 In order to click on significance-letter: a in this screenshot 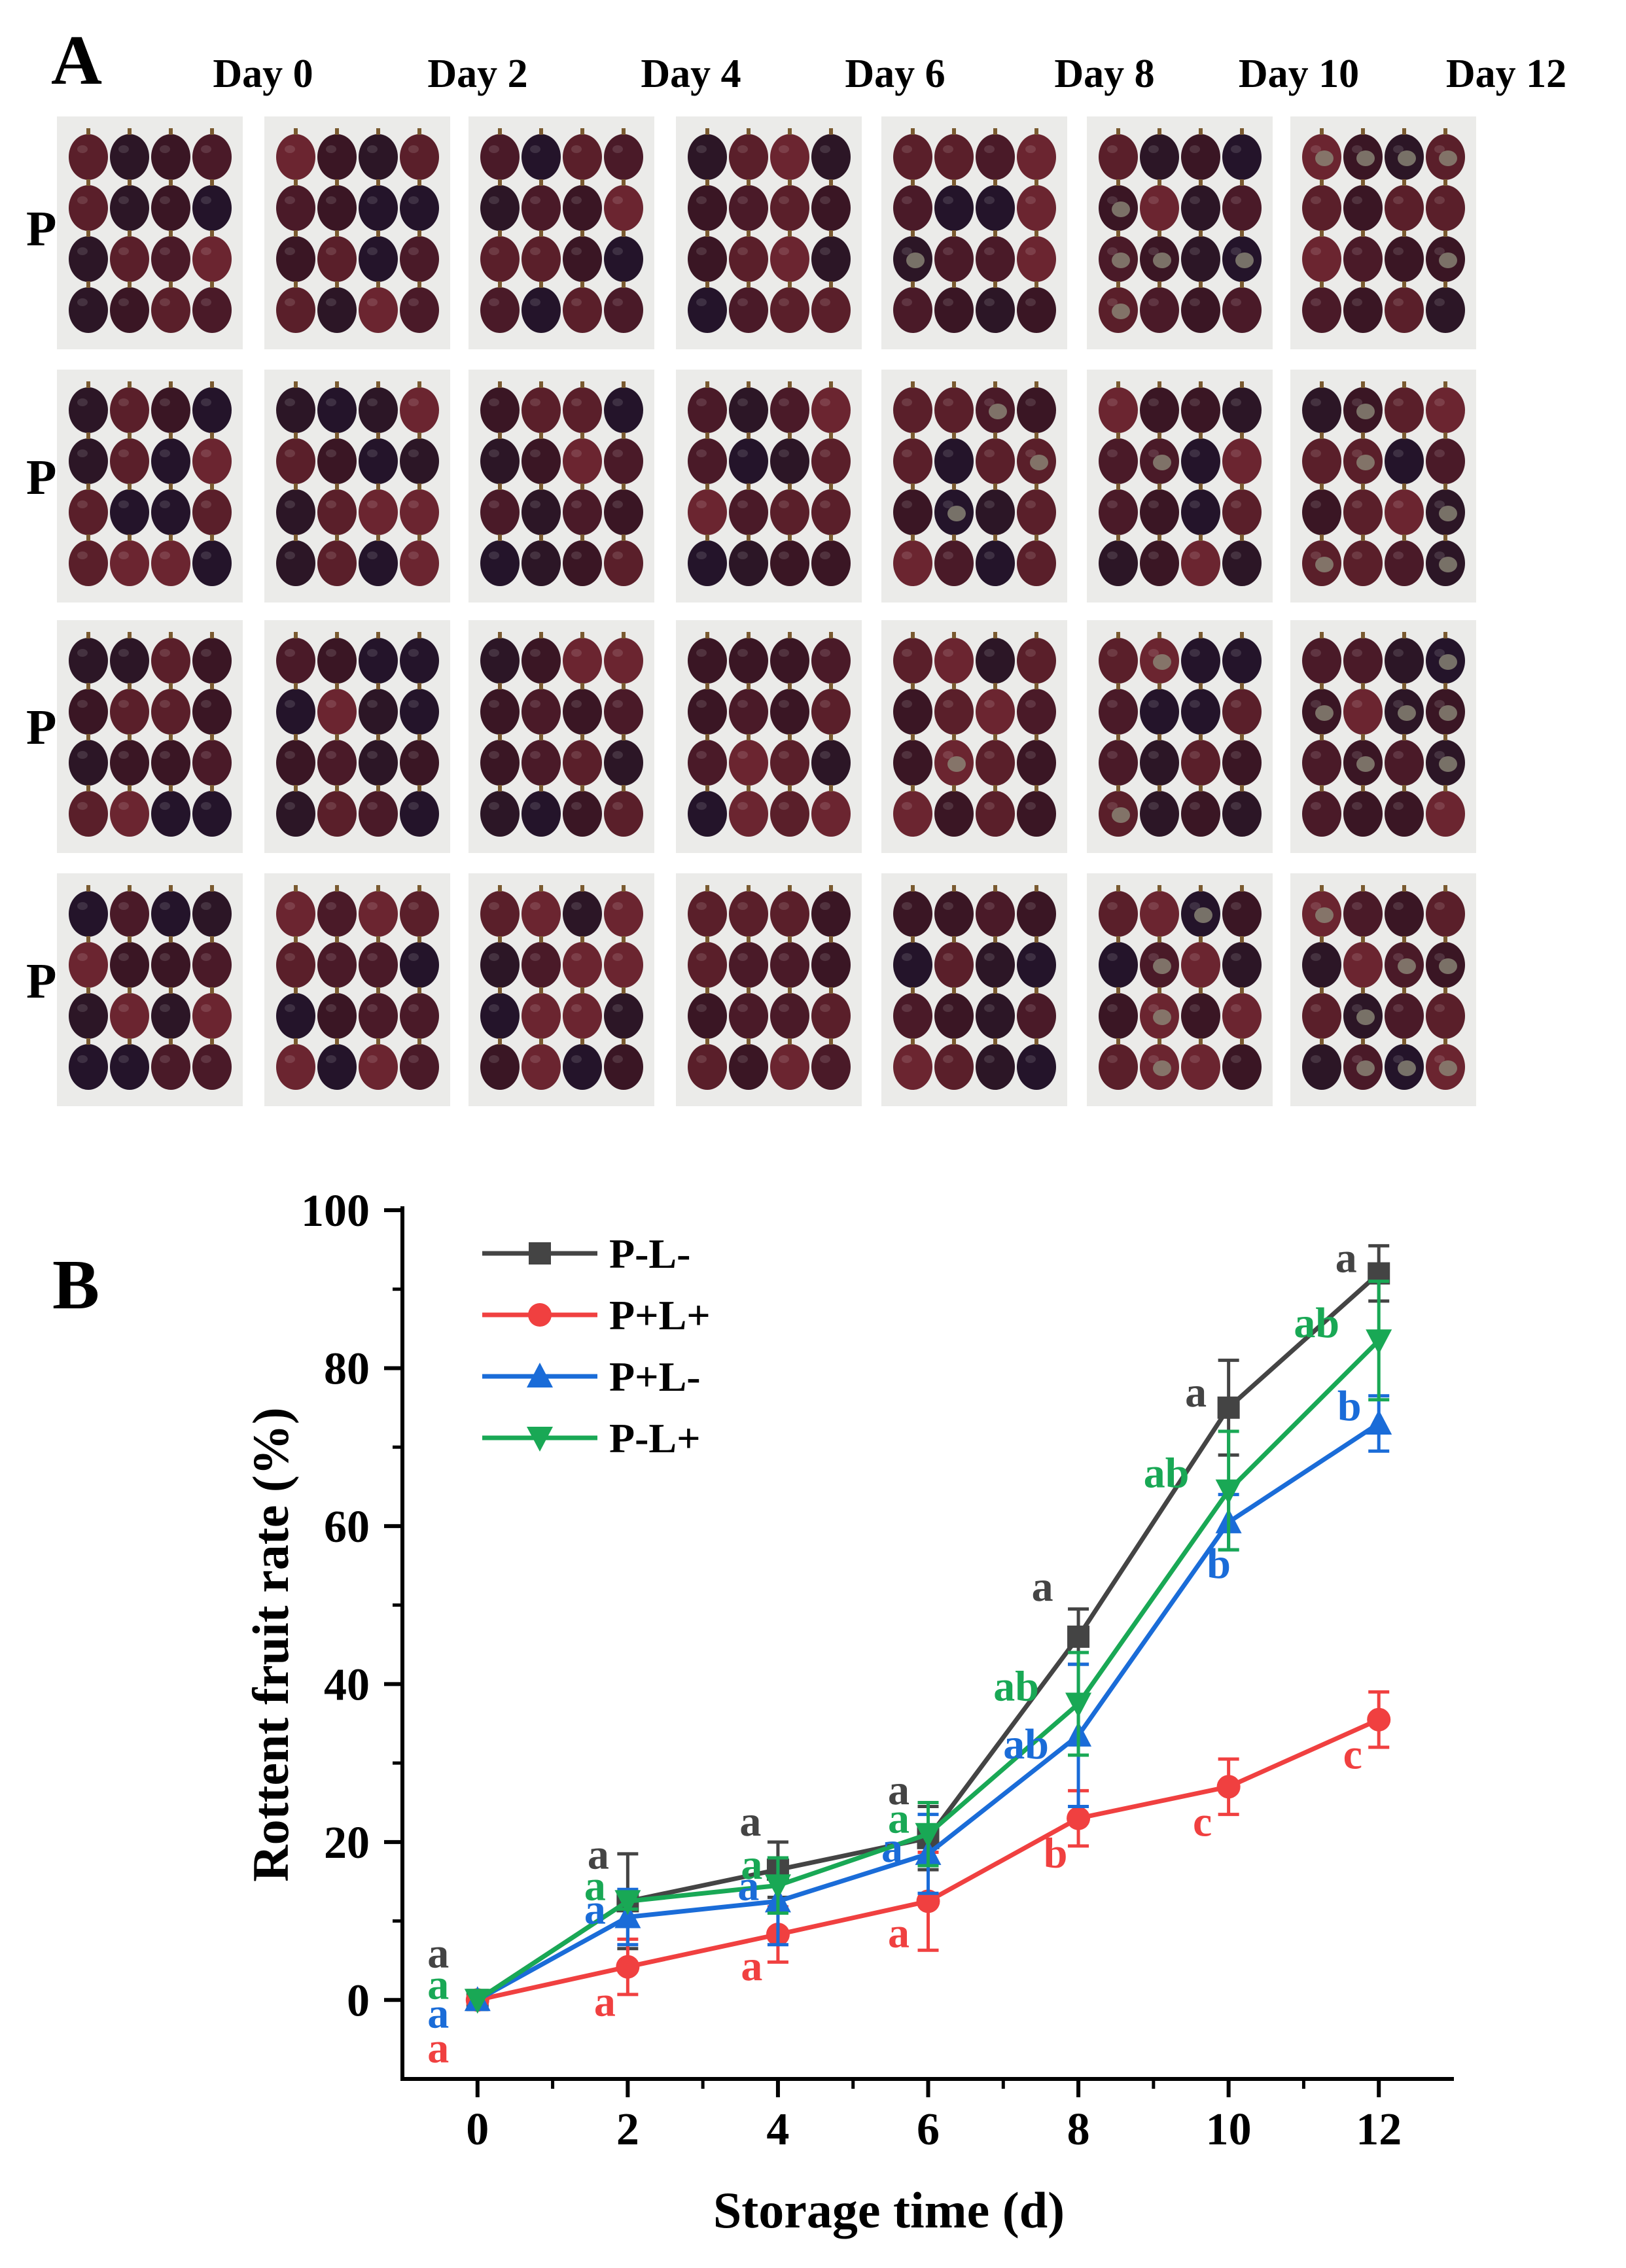, I will do `click(892, 1848)`.